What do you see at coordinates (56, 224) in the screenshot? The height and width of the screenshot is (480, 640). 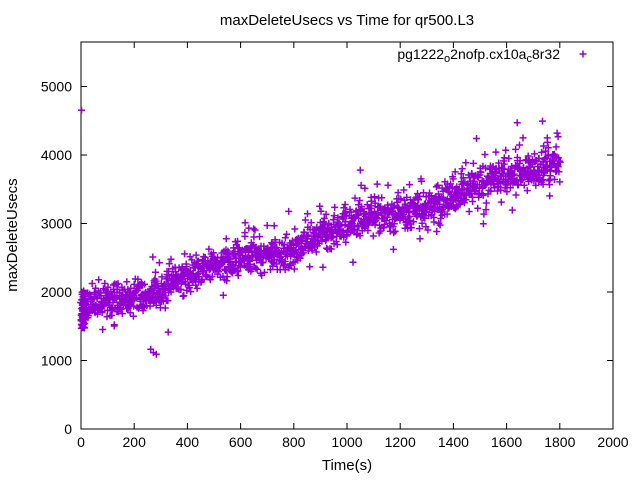 I see `y-tick-label: 3000` at bounding box center [56, 224].